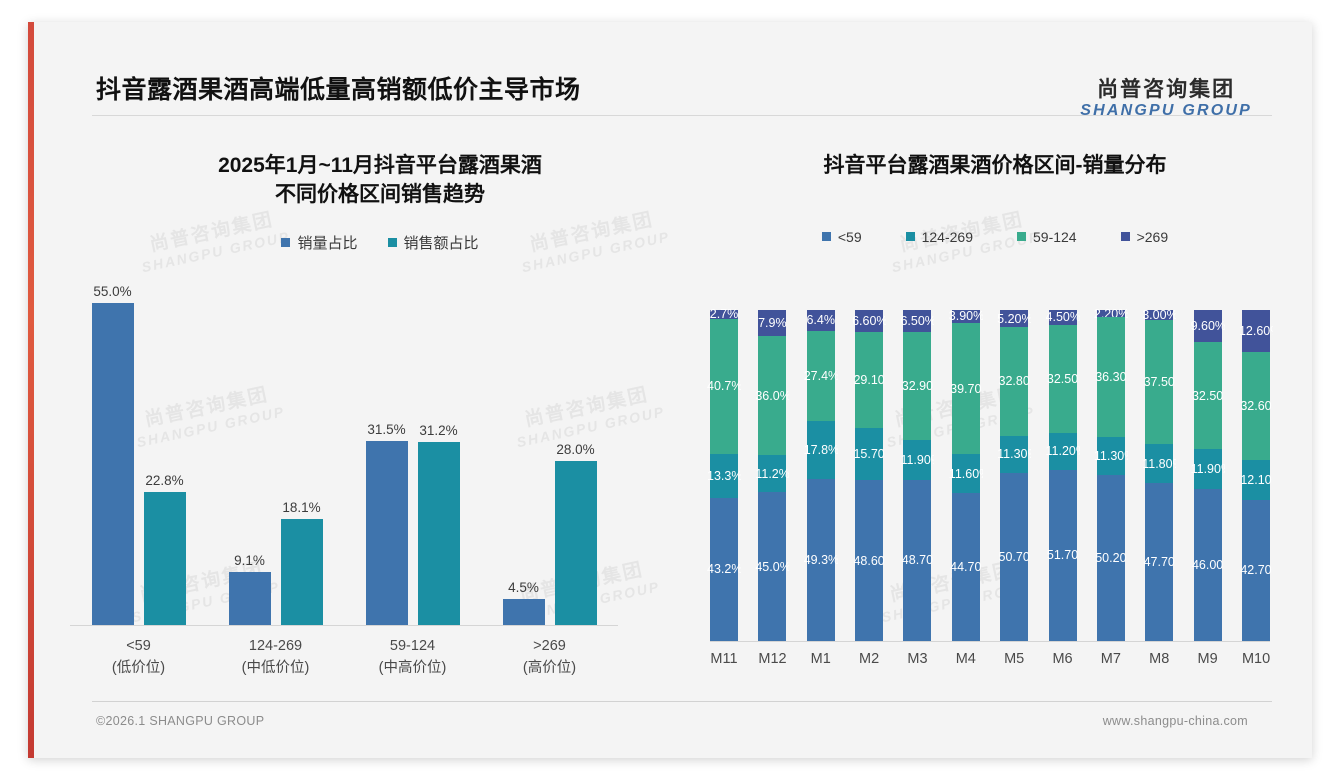 The height and width of the screenshot is (780, 1340). What do you see at coordinates (139, 653) in the screenshot?
I see `x-axis-tick: <59 (低价位)` at bounding box center [139, 653].